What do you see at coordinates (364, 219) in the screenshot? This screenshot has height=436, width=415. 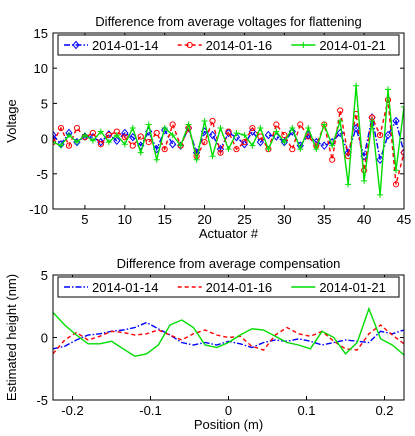 I see `x-tick-label: 40` at bounding box center [364, 219].